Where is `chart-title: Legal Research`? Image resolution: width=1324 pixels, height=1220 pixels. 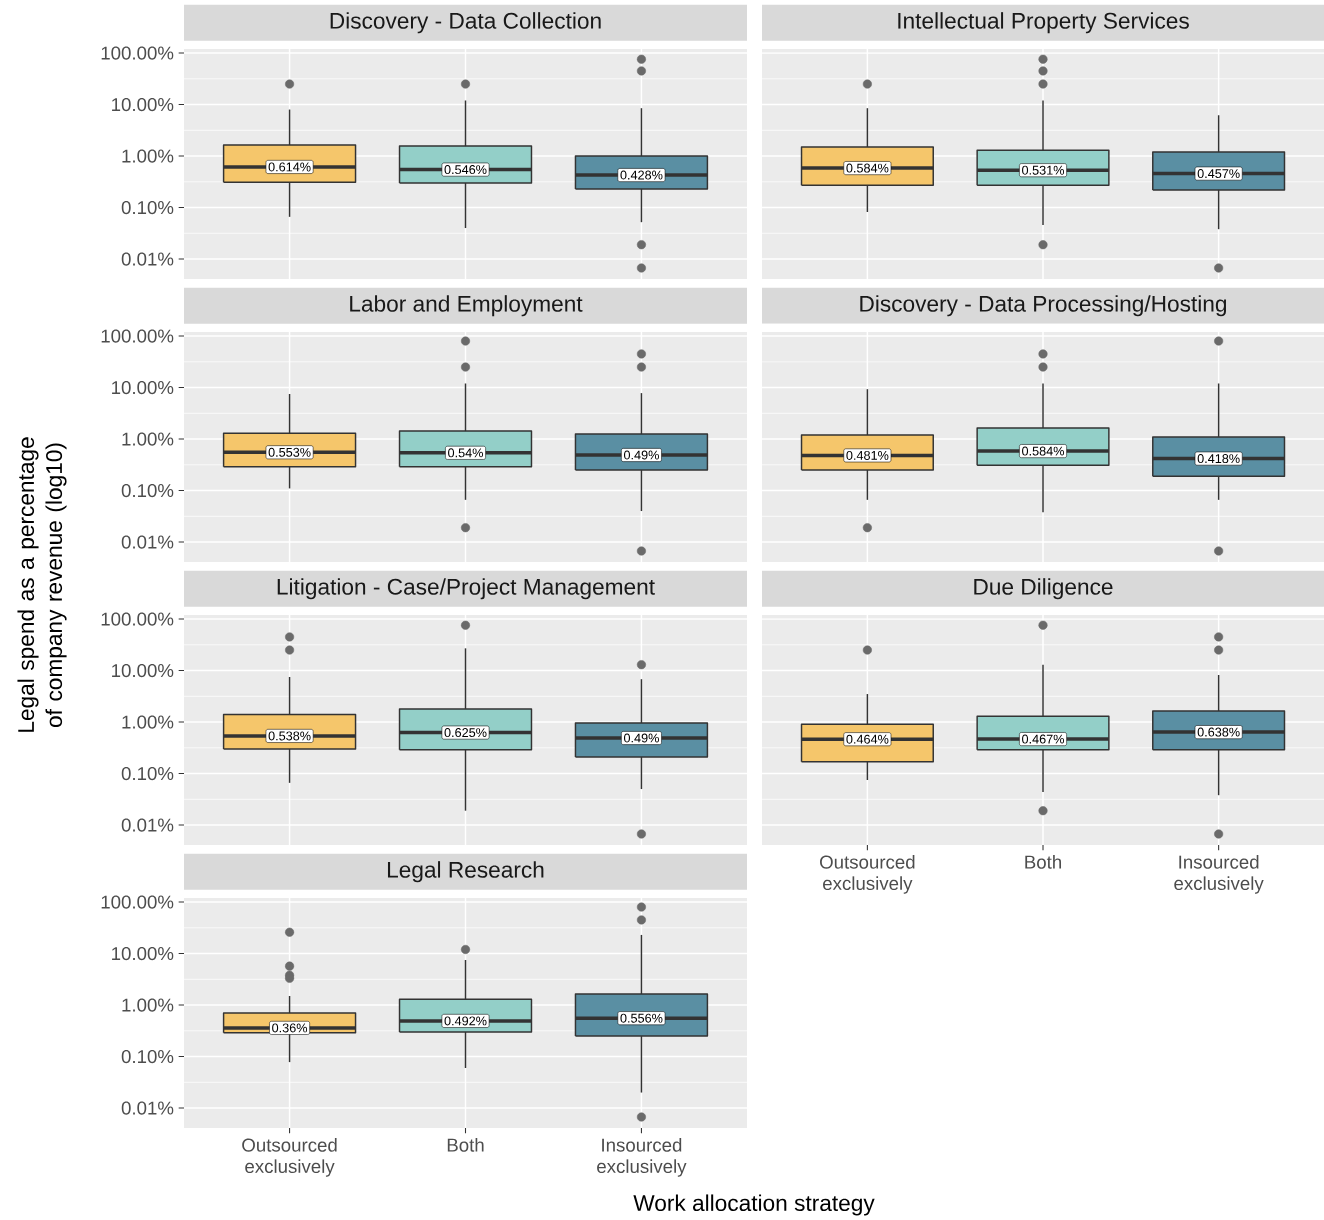 chart-title: Legal Research is located at coordinates (465, 872).